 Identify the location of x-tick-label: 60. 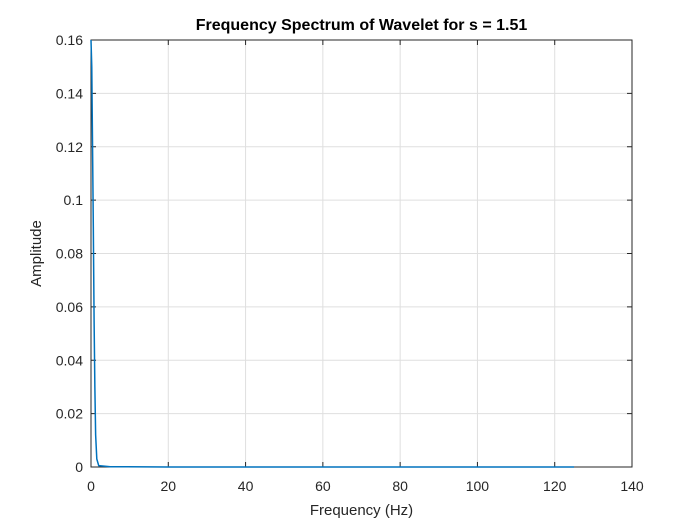
(323, 486).